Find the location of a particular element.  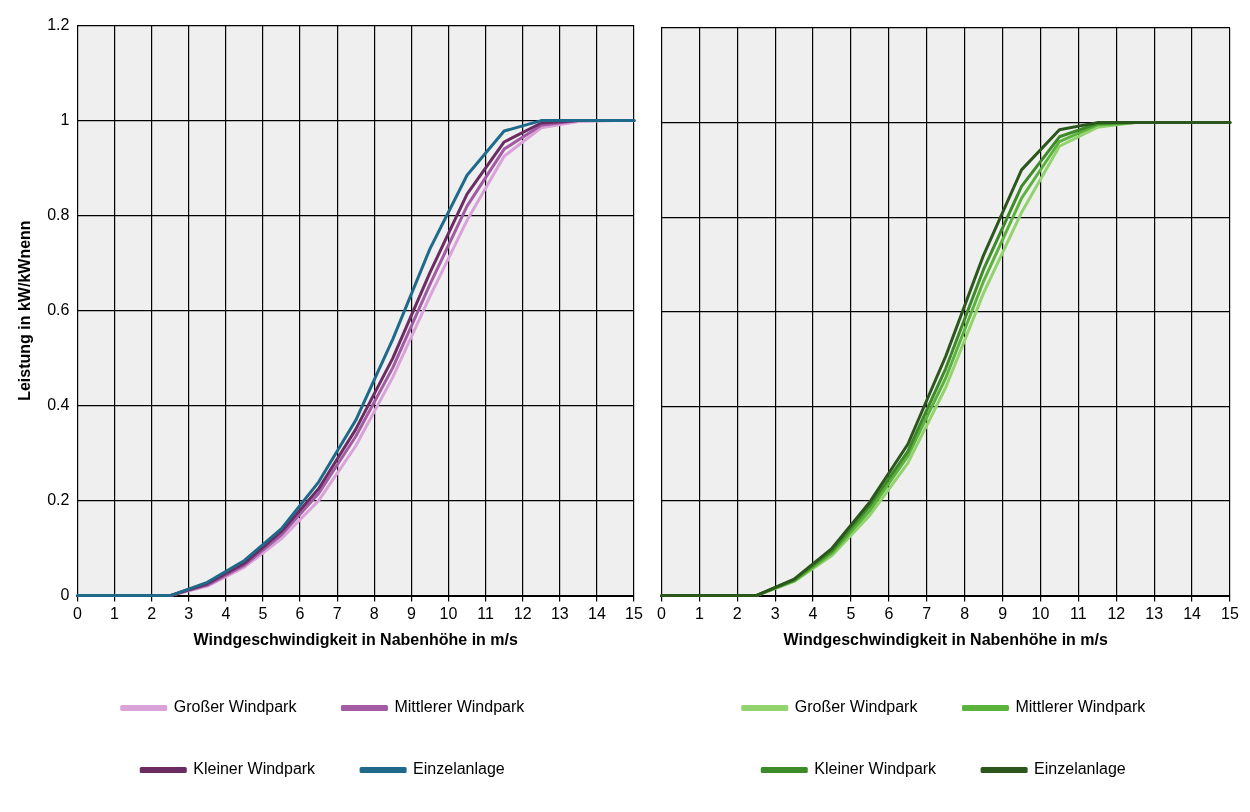

y-tick-label: 0.4 is located at coordinates (58, 405).